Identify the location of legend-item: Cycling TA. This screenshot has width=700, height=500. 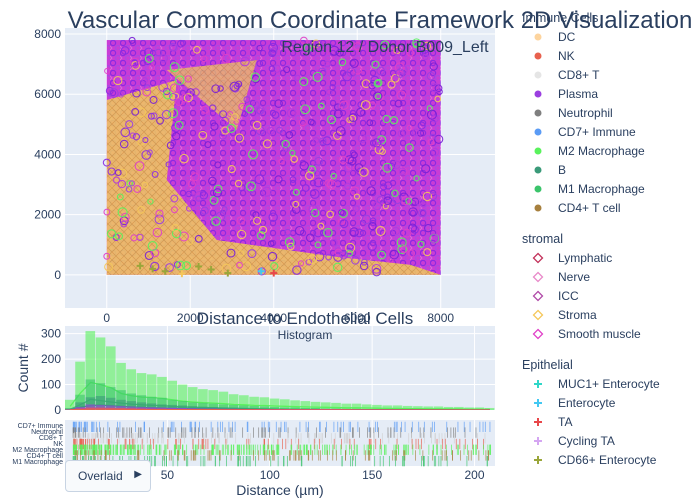
(574, 441).